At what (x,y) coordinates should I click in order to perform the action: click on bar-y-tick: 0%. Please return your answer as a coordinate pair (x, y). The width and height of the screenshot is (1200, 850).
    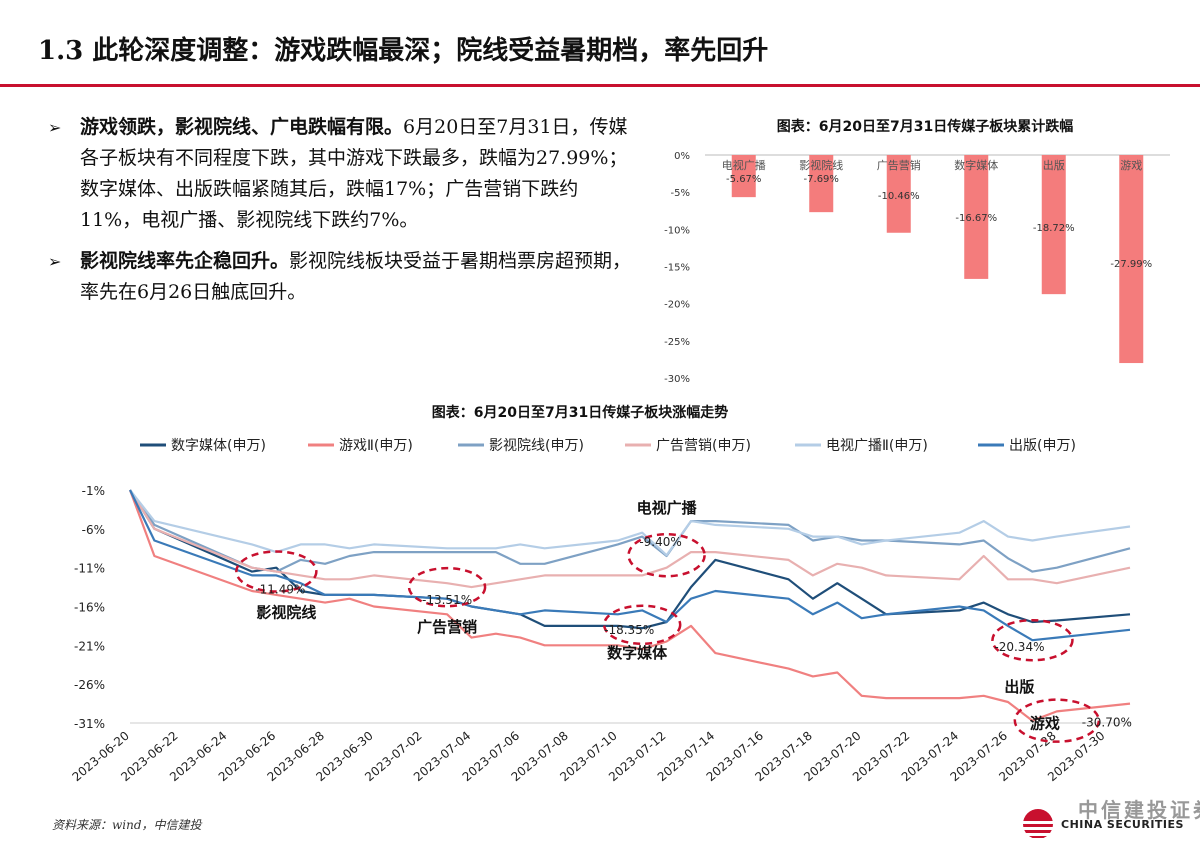
    Looking at the image, I should click on (682, 156).